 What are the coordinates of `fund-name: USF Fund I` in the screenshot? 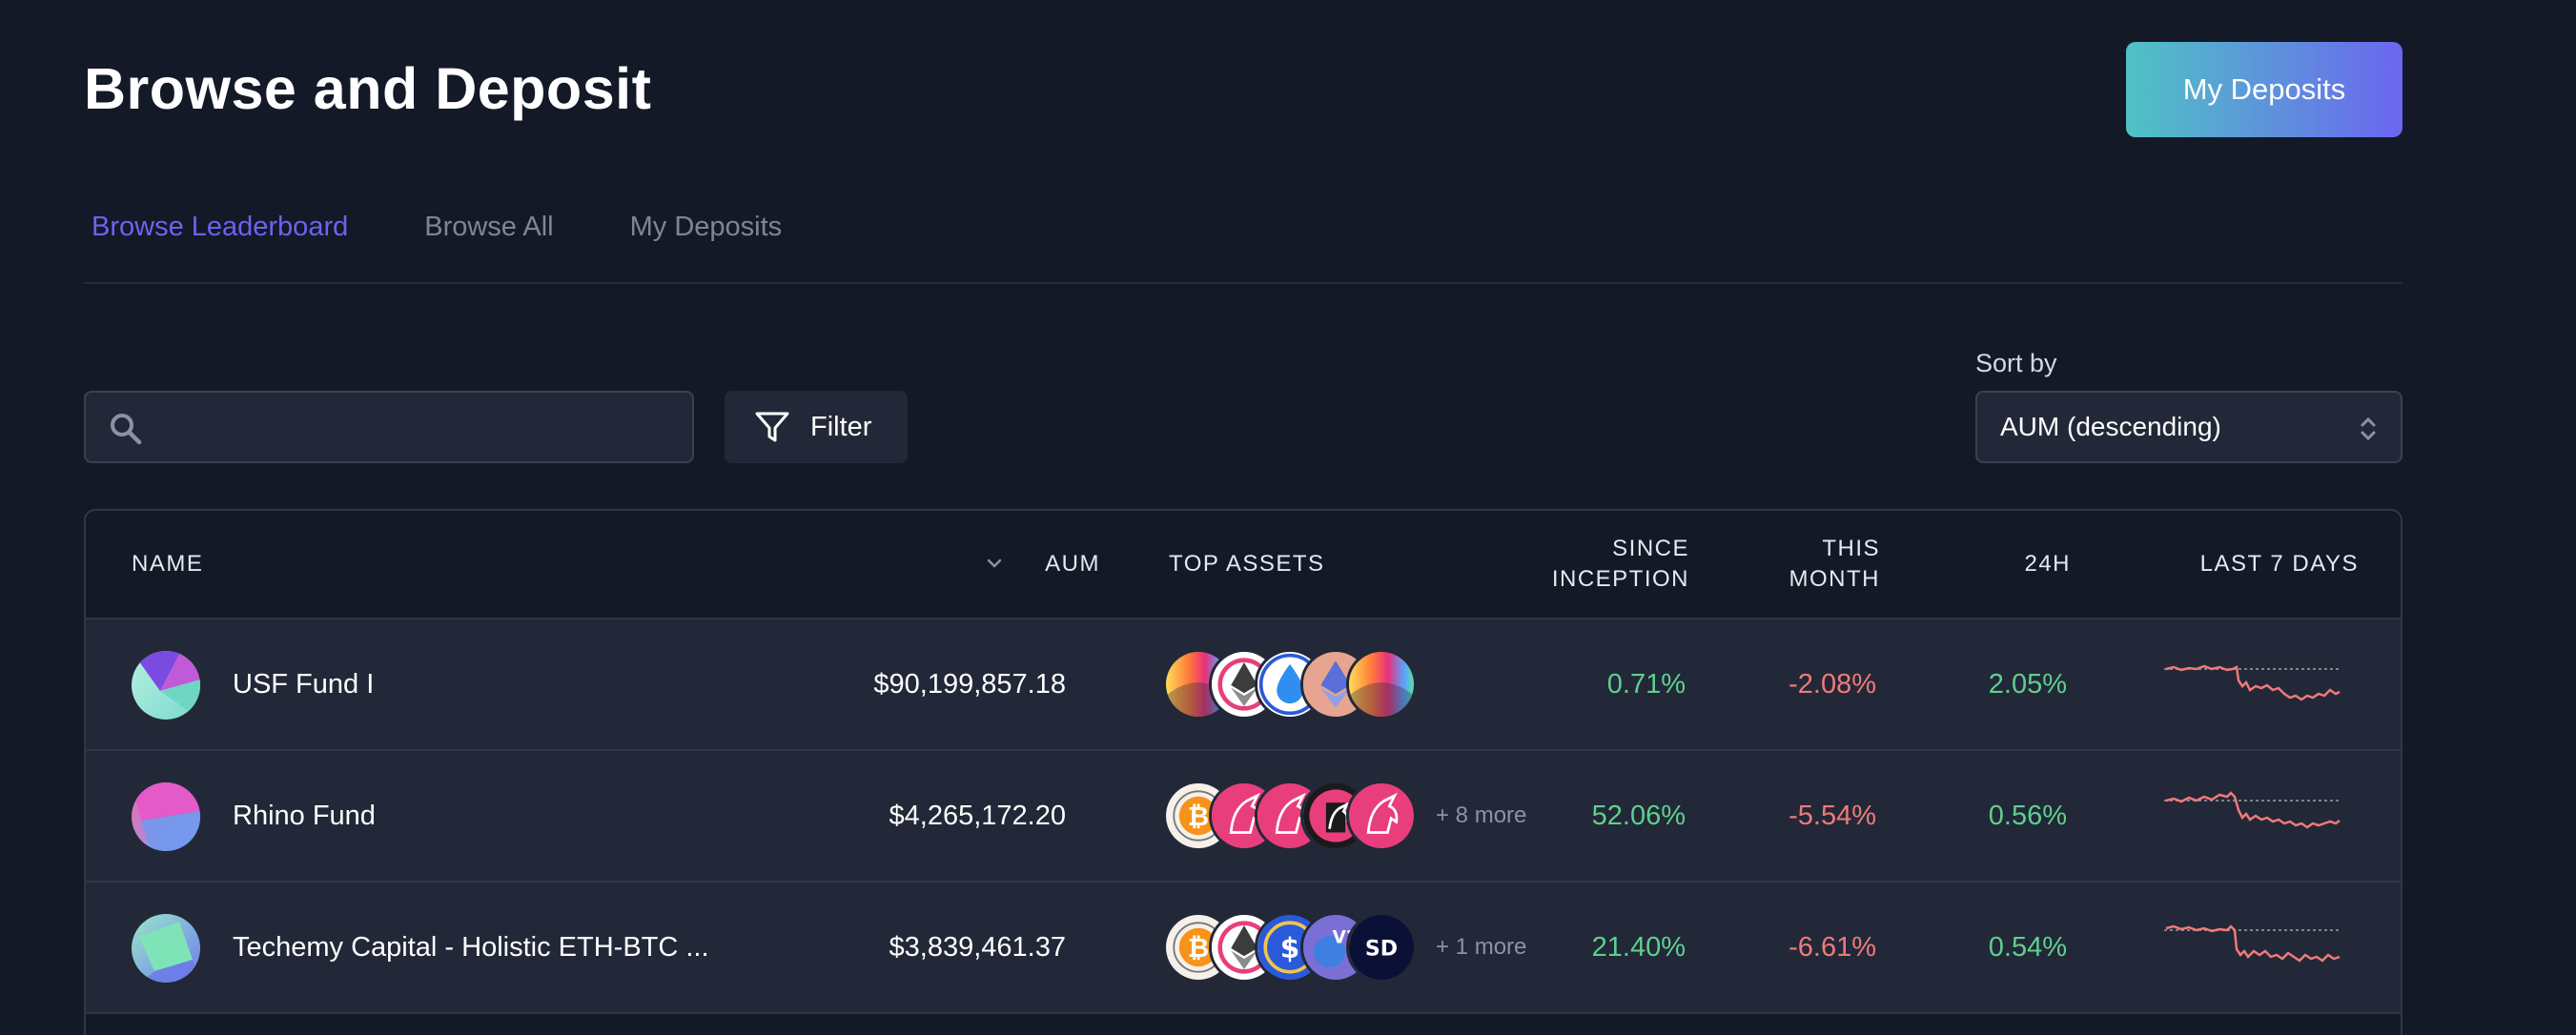 It's located at (304, 684).